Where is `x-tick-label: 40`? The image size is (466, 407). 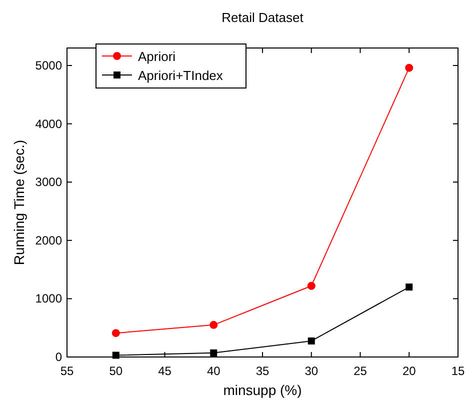 x-tick-label: 40 is located at coordinates (213, 371).